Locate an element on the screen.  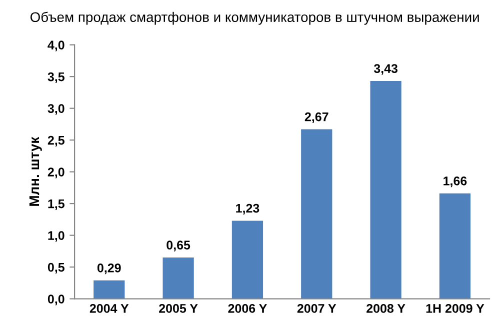
y-tick-label: 1,5 is located at coordinates (56, 204).